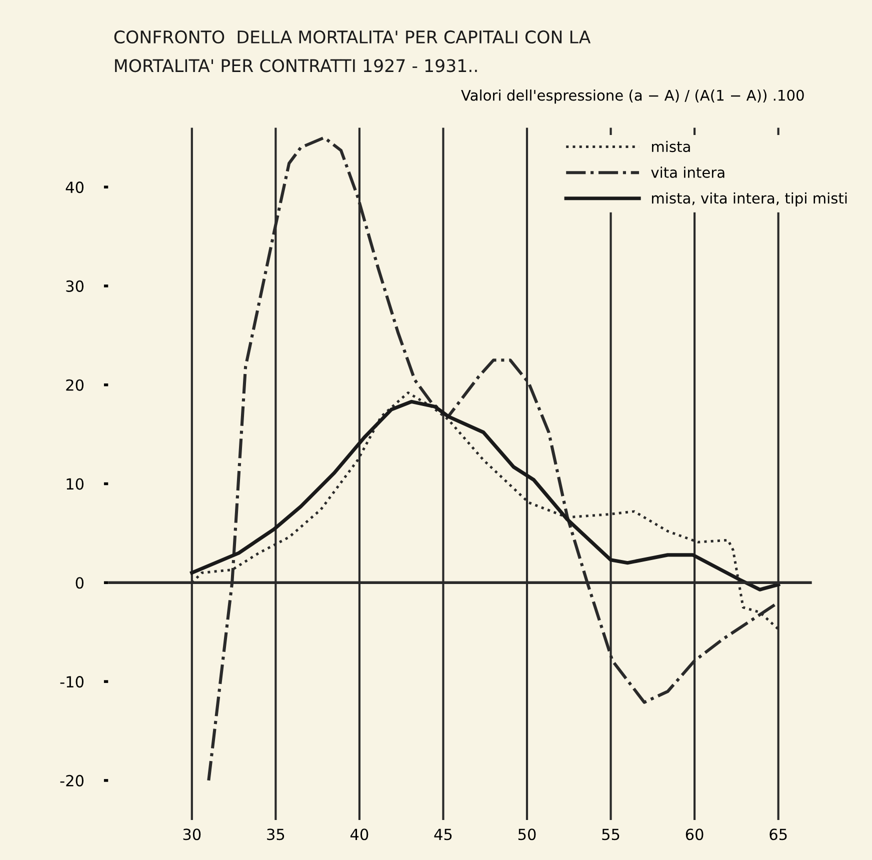 This screenshot has height=860, width=872. Describe the element at coordinates (632, 97) in the screenshot. I see `text: Valori dell'espressione (a − A) / (A(1 − A)) .100` at that location.